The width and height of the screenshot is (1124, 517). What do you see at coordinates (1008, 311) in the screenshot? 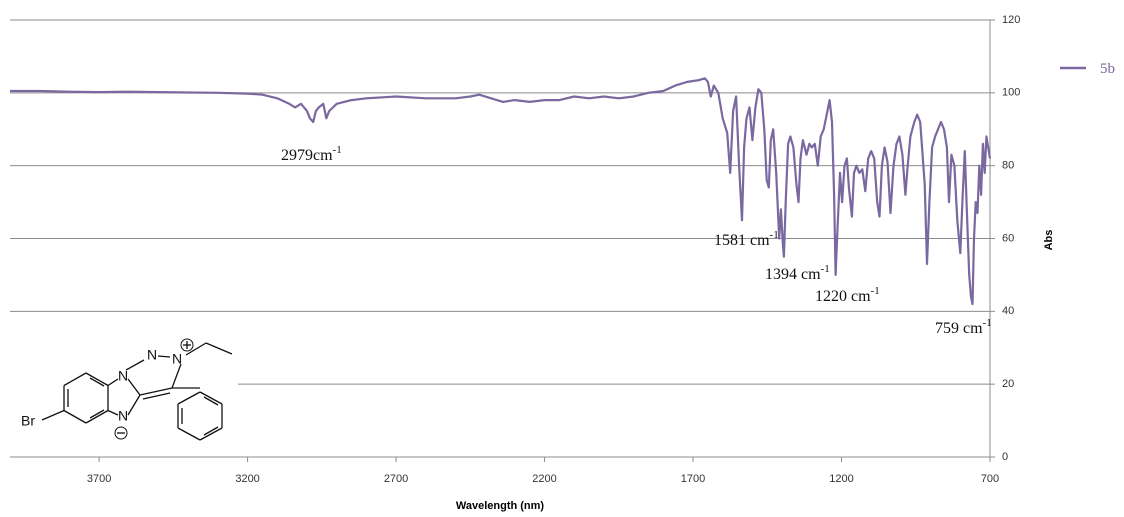
I see `y-tick-label: 40` at bounding box center [1008, 311].